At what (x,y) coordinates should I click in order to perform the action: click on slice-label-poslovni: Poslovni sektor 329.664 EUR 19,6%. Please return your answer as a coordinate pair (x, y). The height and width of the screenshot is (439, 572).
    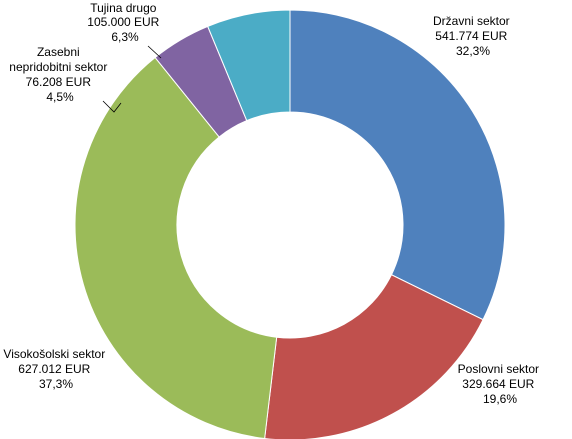
    Looking at the image, I should click on (500, 384).